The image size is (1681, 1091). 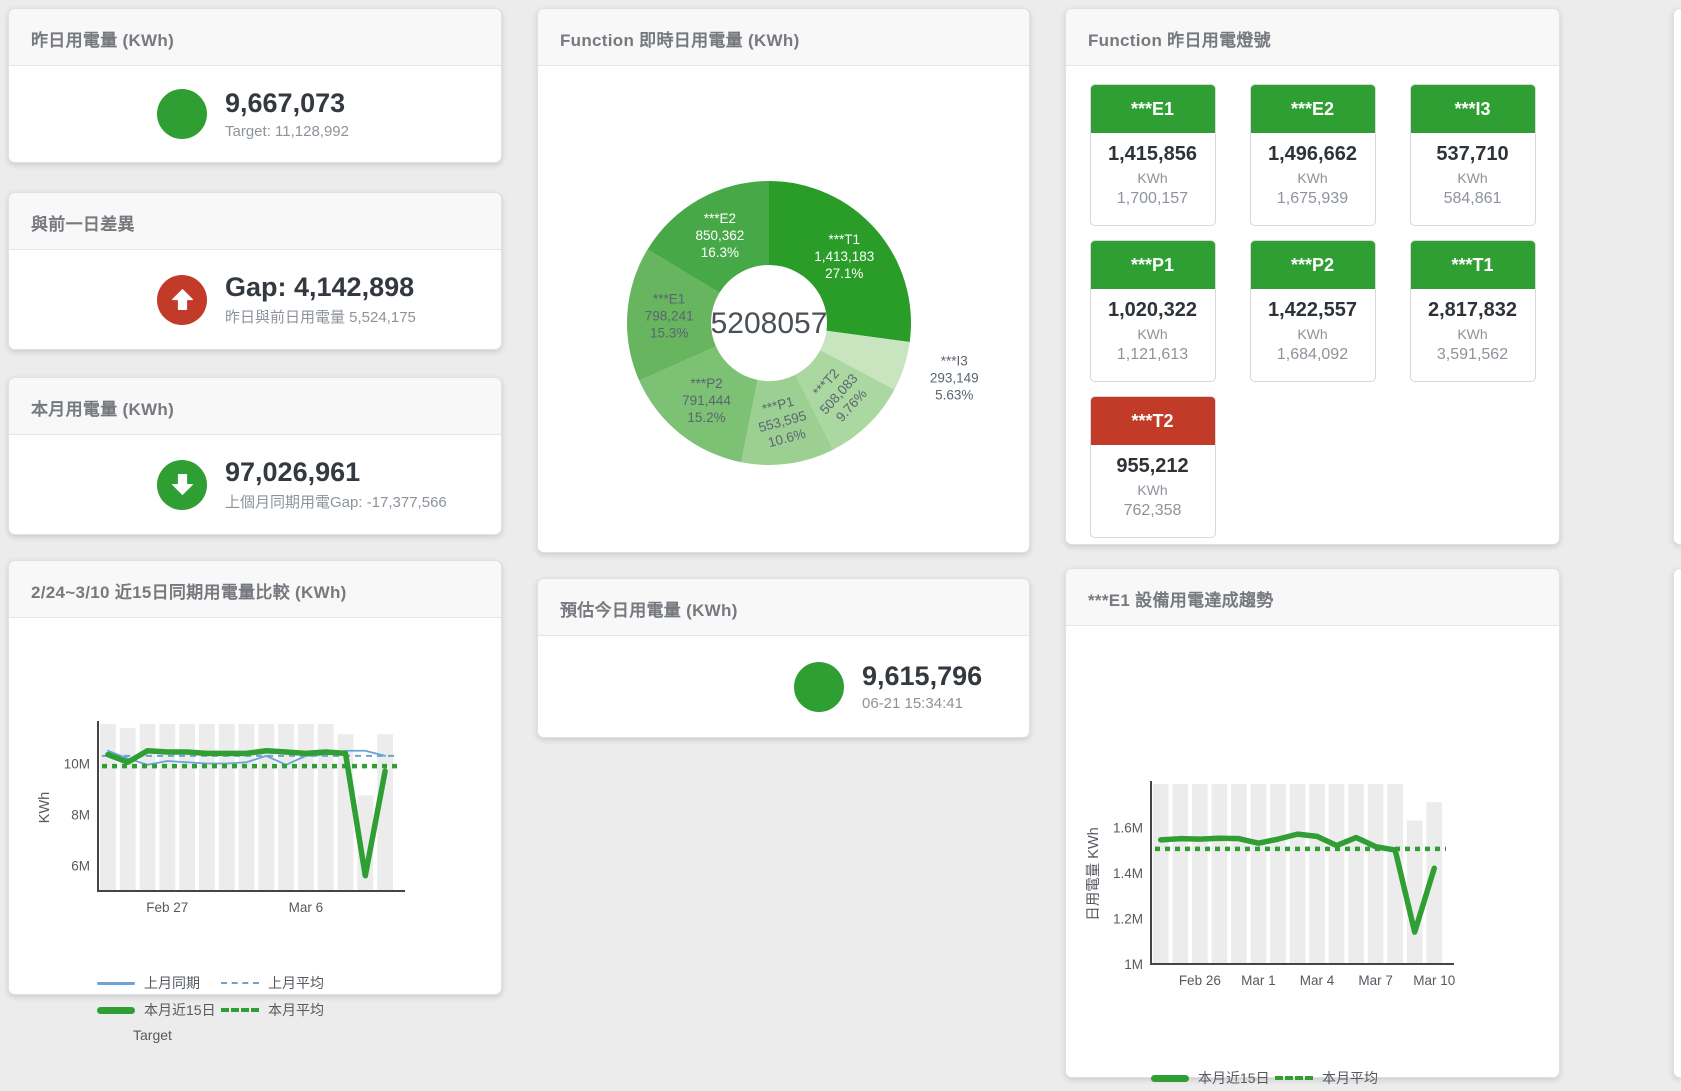 I want to click on stat-group: 9,667,073 Target: 11,128,992, so click(x=329, y=114).